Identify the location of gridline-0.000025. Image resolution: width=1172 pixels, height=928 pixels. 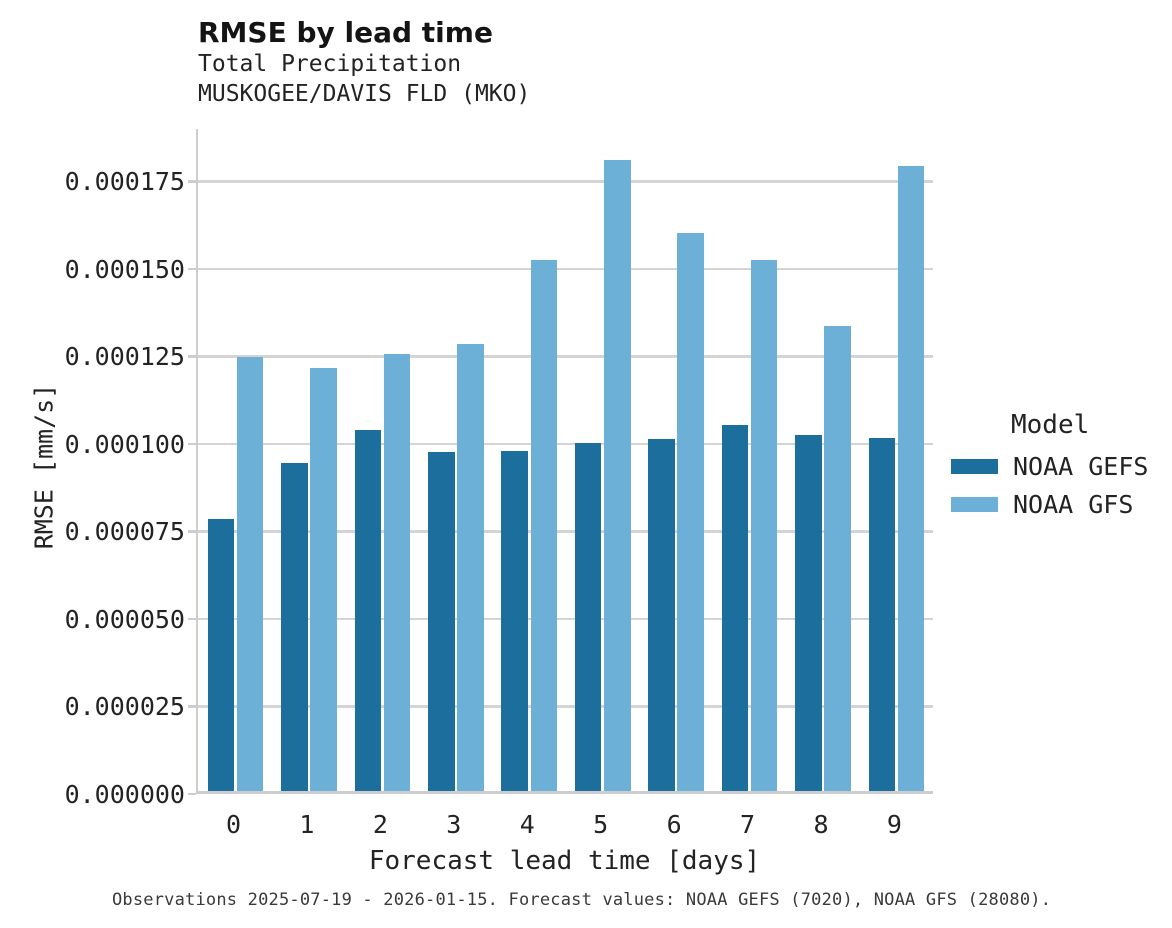
(565, 706).